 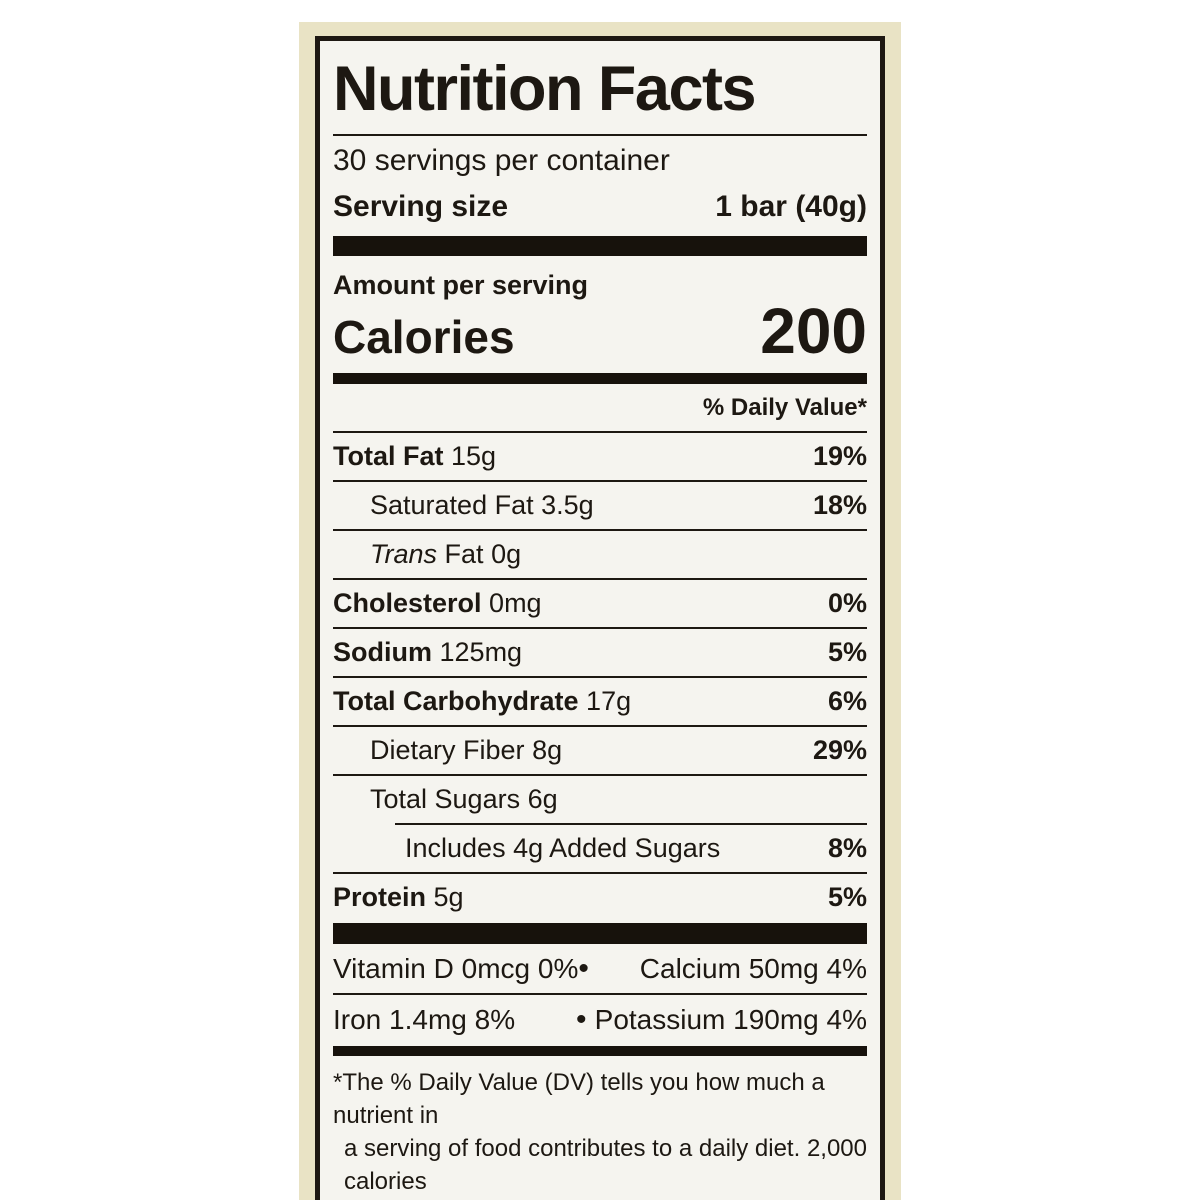 I want to click on nutrient-name: Cholesterol 0mg, so click(x=437, y=603).